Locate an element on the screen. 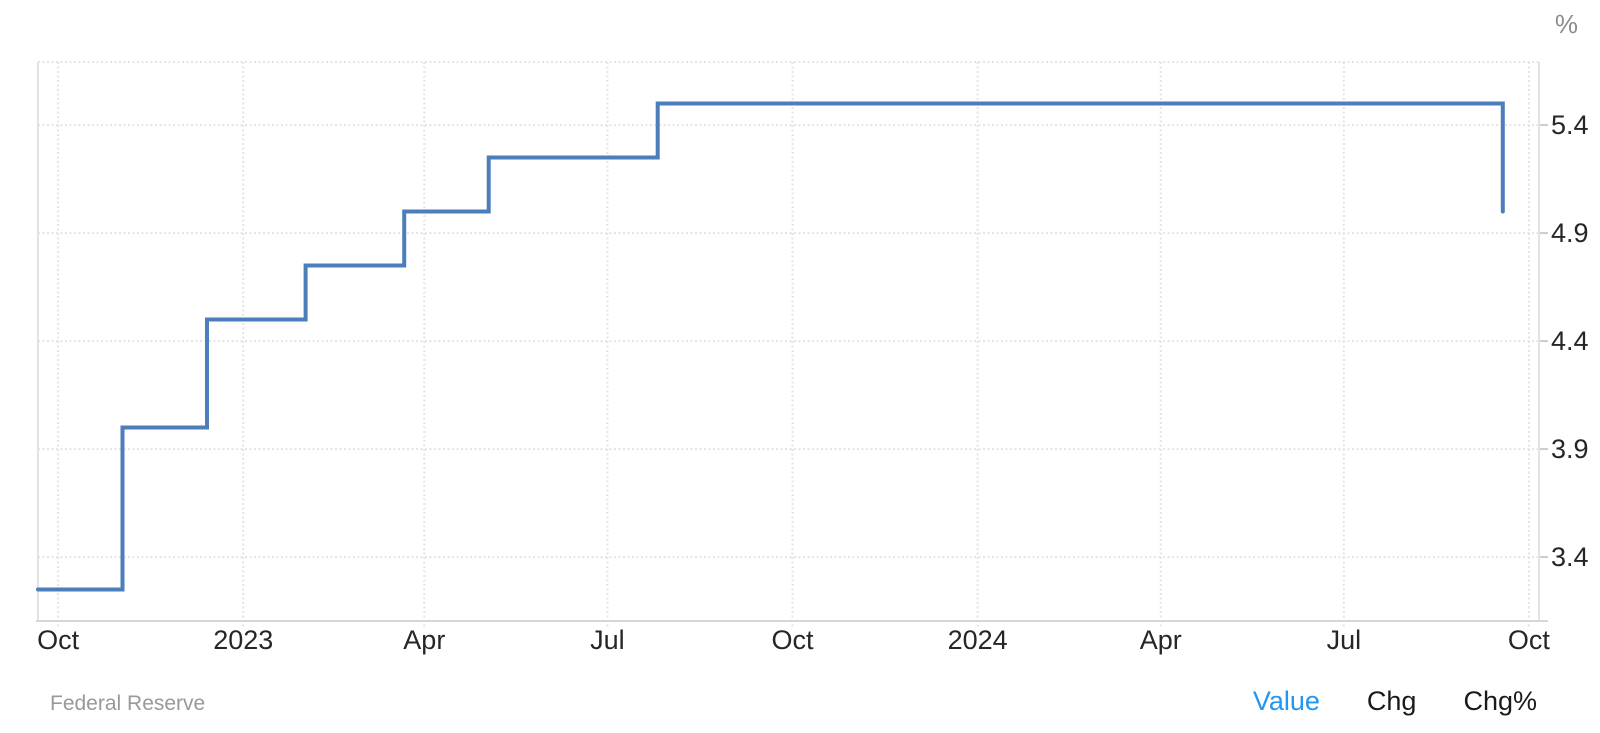 This screenshot has width=1600, height=733. y-axis-label: 3.9 is located at coordinates (1570, 449).